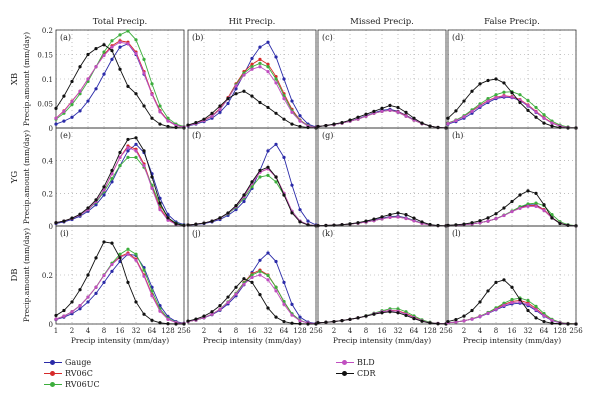 Image resolution: width=600 pixels, height=407 pixels. Describe the element at coordinates (512, 22) in the screenshot. I see `column-title: False Precip.` at that location.